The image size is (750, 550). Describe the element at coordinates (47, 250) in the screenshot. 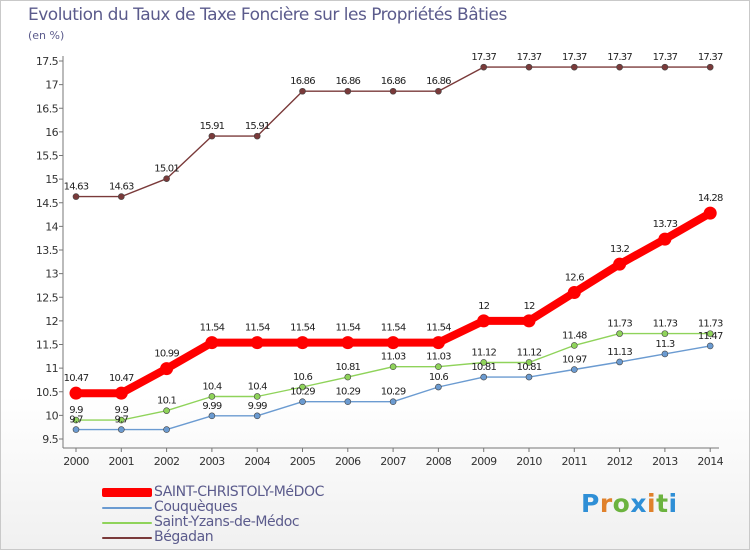

I see `y-tick-label: 13.5` at that location.